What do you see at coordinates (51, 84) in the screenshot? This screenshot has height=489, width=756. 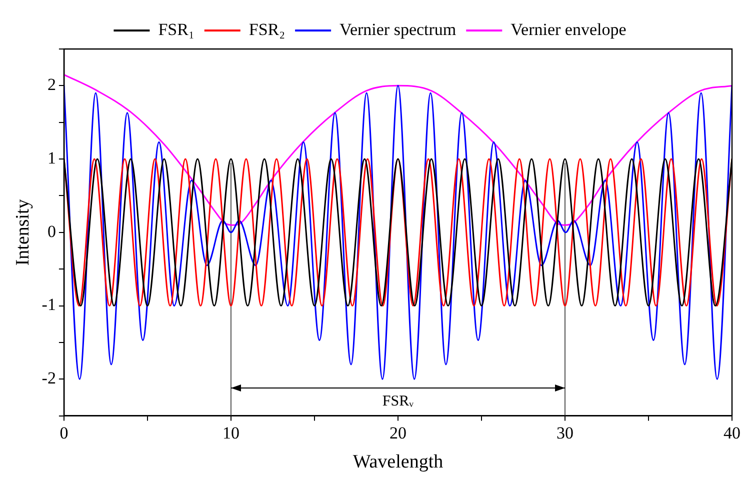 I see `y-tick-label: 2` at bounding box center [51, 84].